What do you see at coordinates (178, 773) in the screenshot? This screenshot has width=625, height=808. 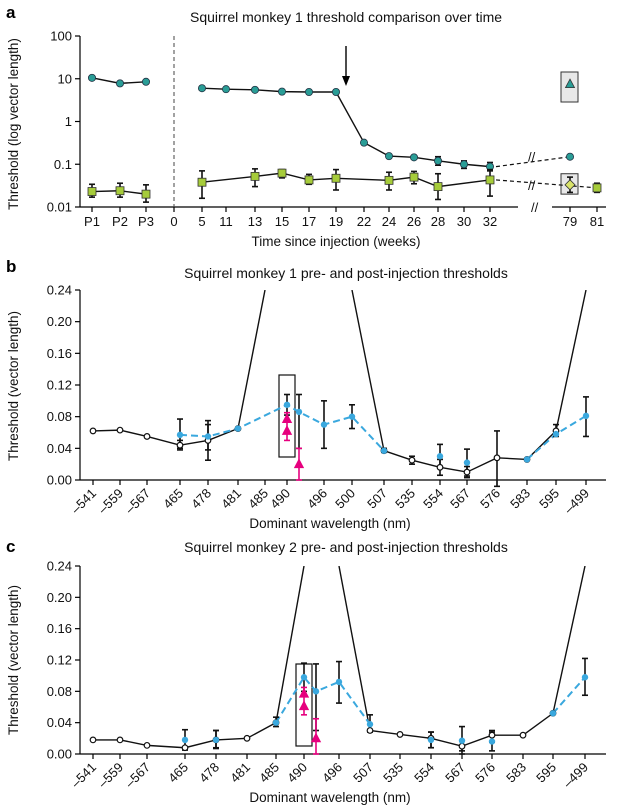 I see `x-tick-label: 465` at bounding box center [178, 773].